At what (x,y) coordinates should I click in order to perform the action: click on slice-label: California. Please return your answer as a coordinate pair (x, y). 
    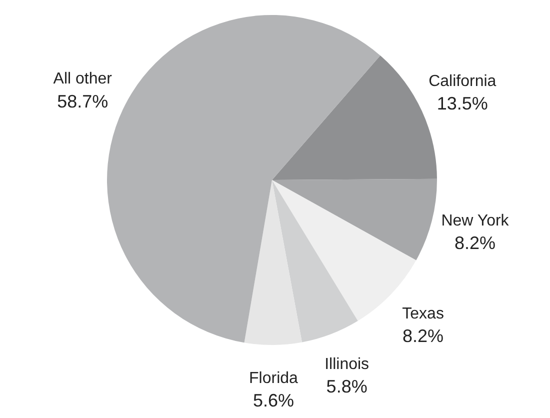
    Looking at the image, I should click on (462, 81).